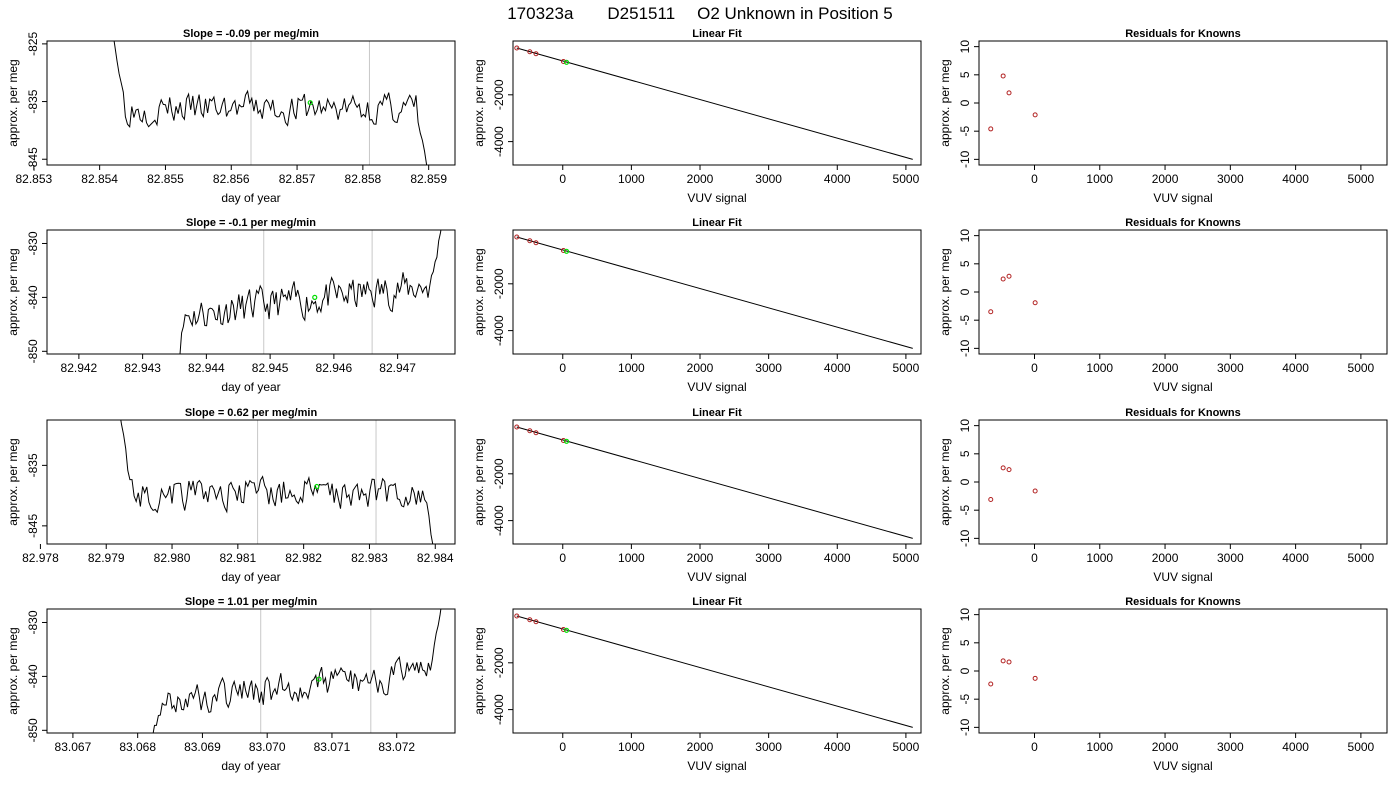 Image resolution: width=1400 pixels, height=800 pixels. Describe the element at coordinates (79, 368) in the screenshot. I see `x-tick-label: 82.942` at that location.